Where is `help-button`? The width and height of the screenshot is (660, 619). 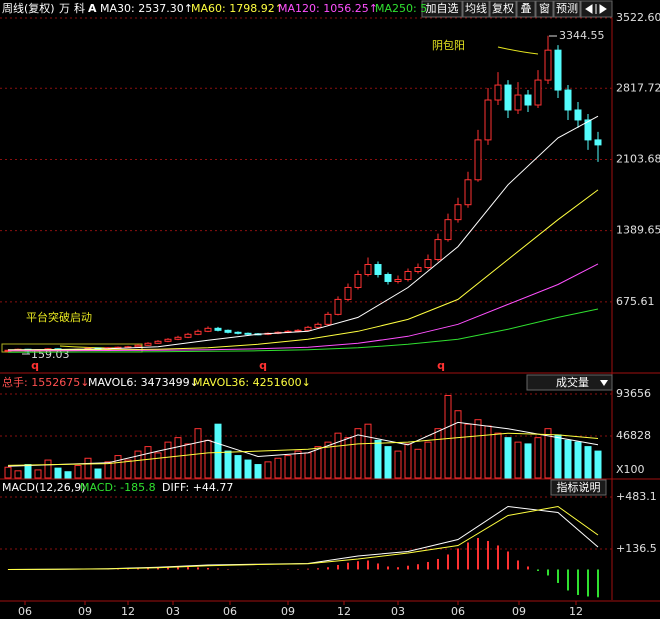 help-button is located at coordinates (578, 487).